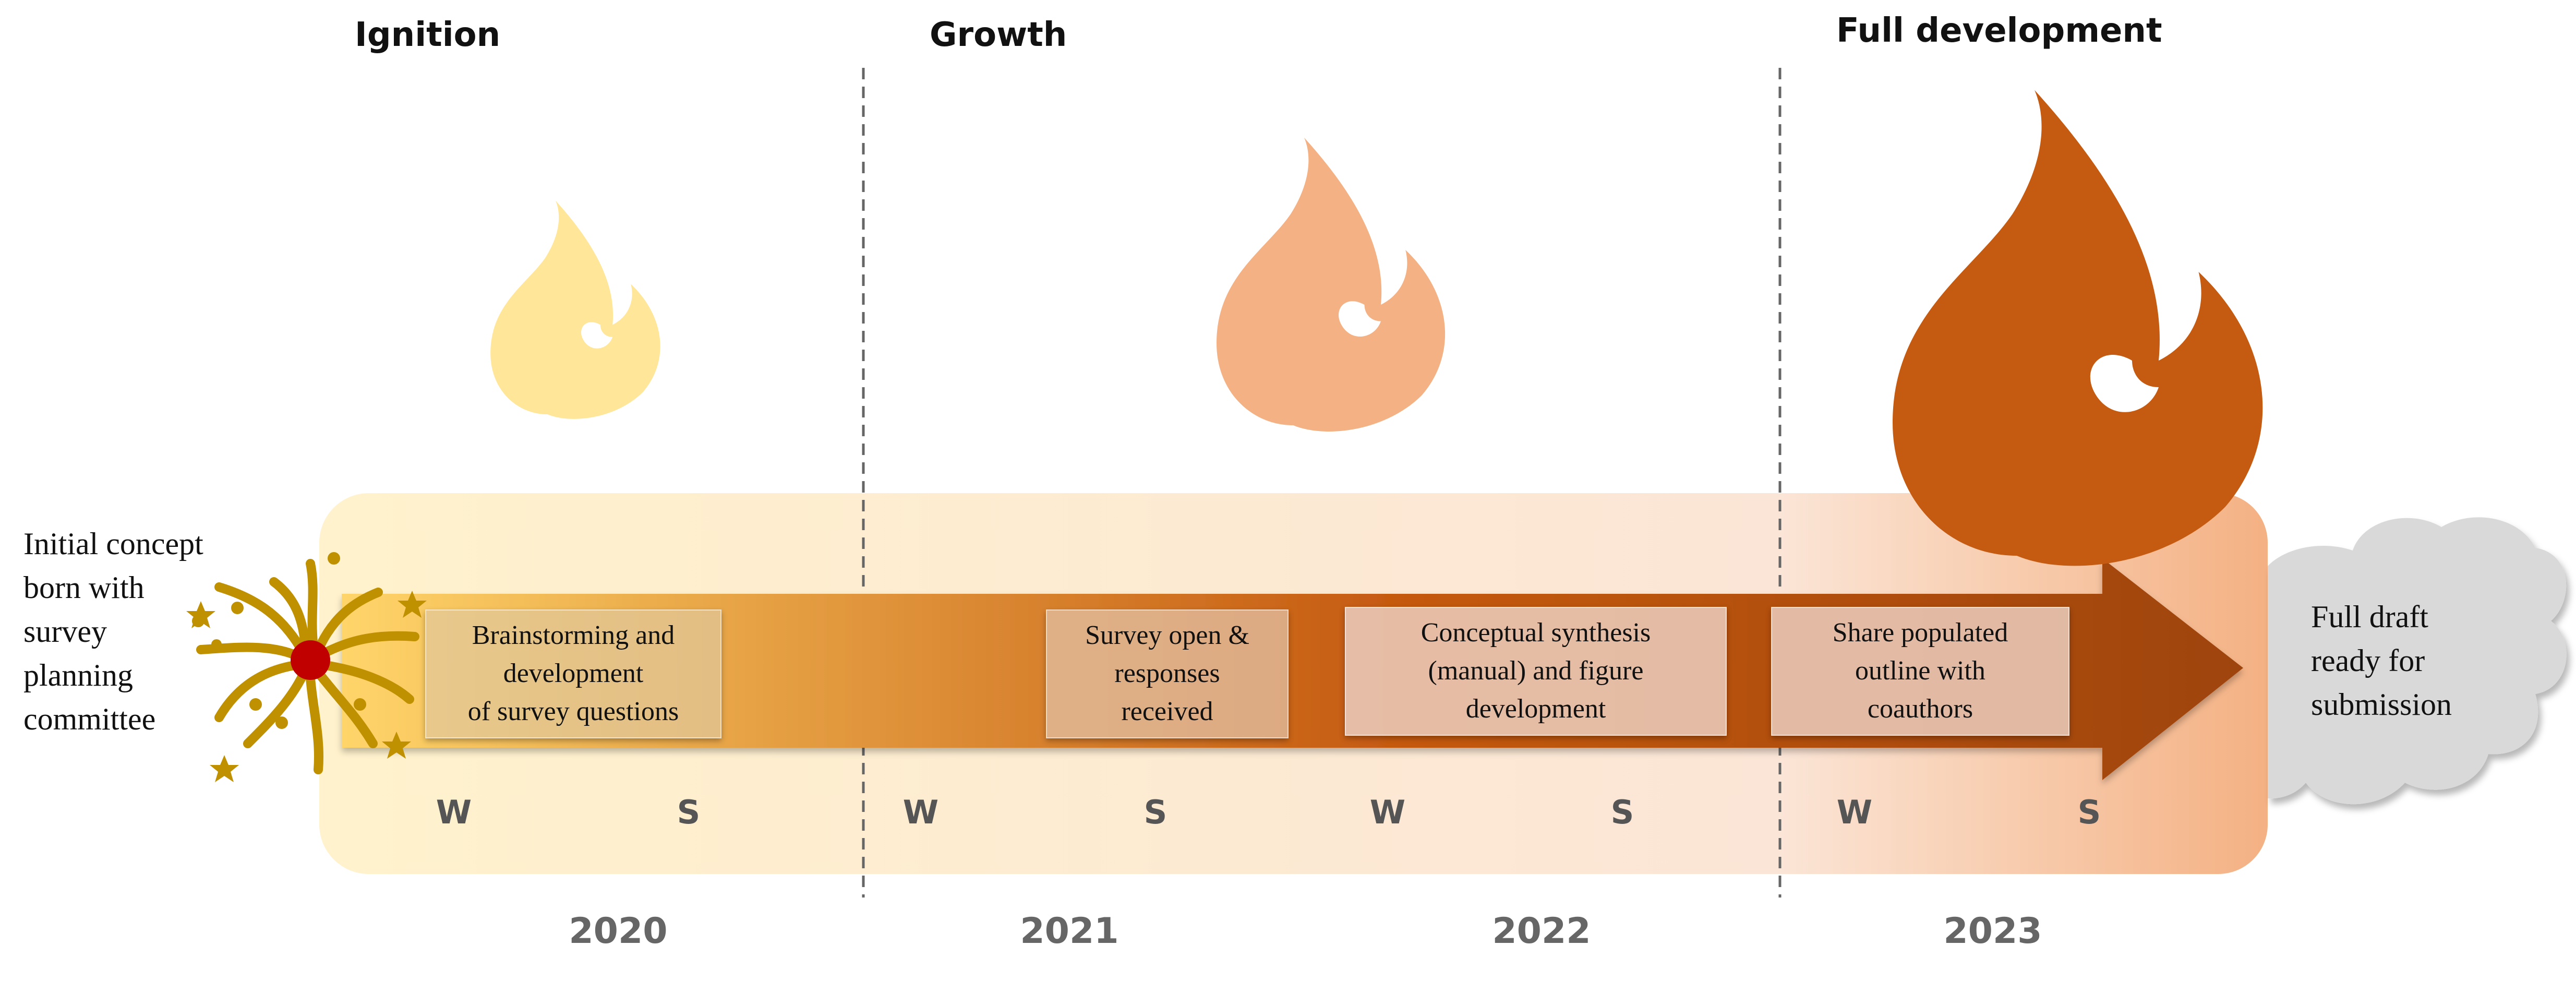  Describe the element at coordinates (306, 667) in the screenshot. I see `firework-icon` at that location.